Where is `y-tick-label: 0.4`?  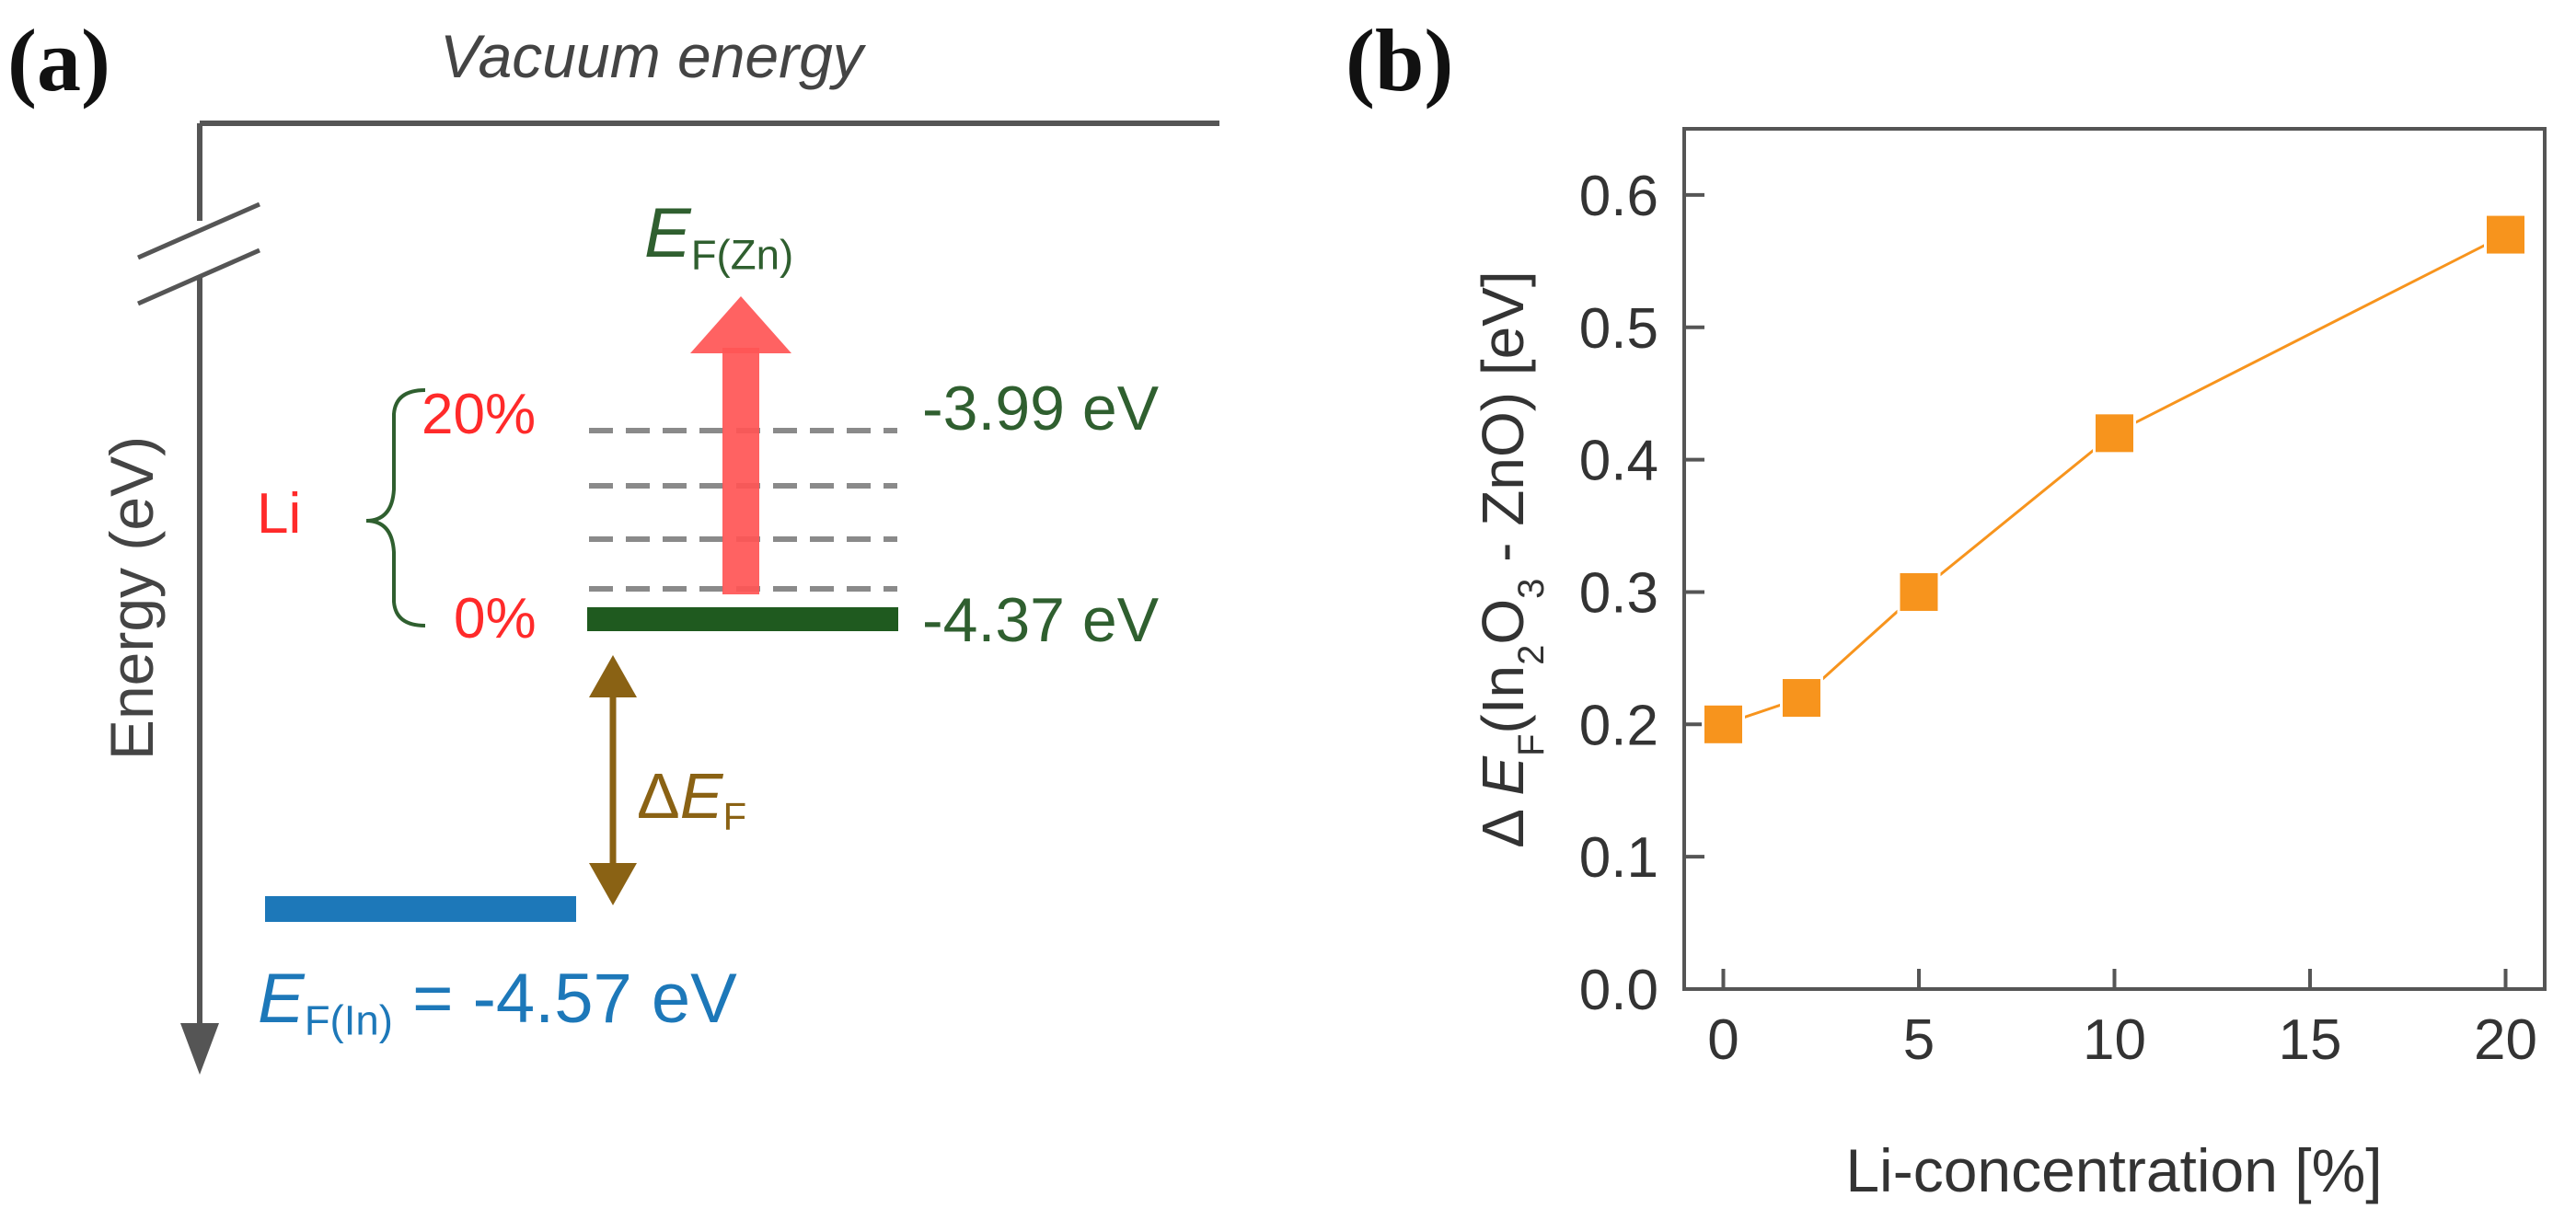
y-tick-label: 0.4 is located at coordinates (1618, 461).